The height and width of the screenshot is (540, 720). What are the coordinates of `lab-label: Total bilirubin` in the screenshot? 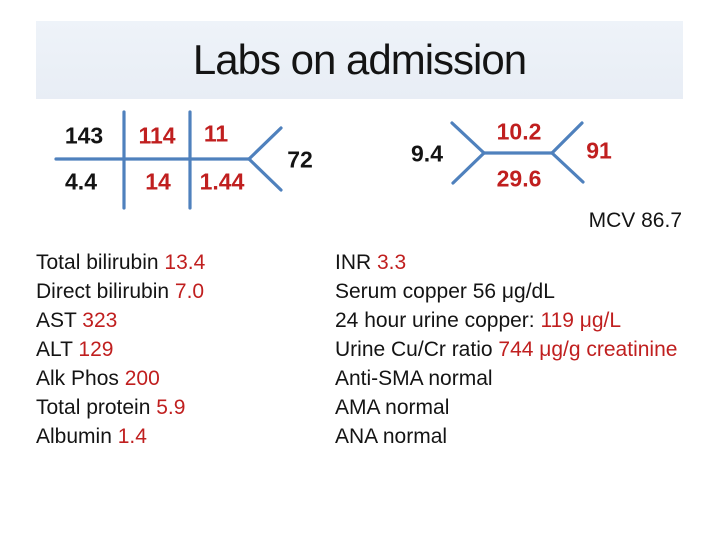 It's located at (100, 262).